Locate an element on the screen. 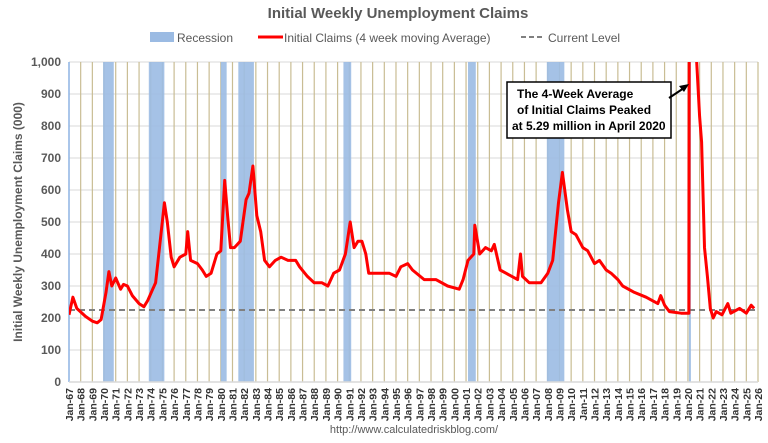  x-tick-label: Jan-70 is located at coordinates (105, 404).